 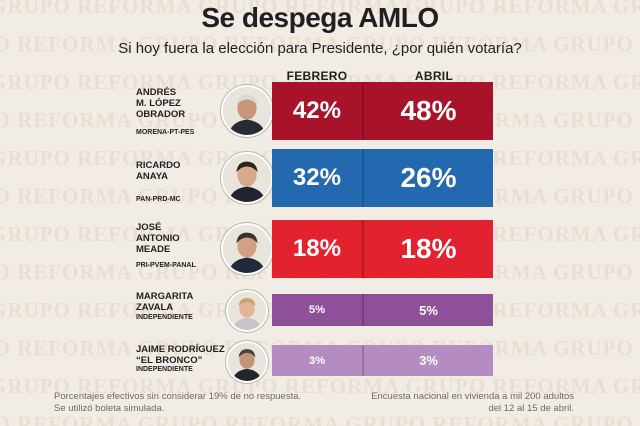 I want to click on candidate-name: JOSÉ ANTONIO MEADE, so click(x=181, y=238).